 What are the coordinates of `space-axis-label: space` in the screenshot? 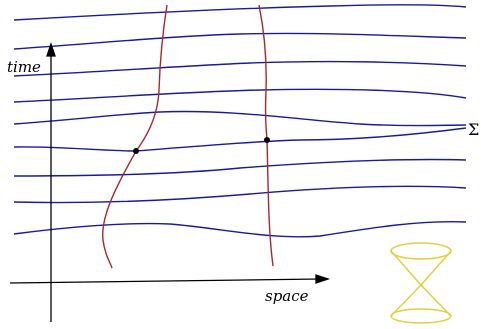 It's located at (287, 296).